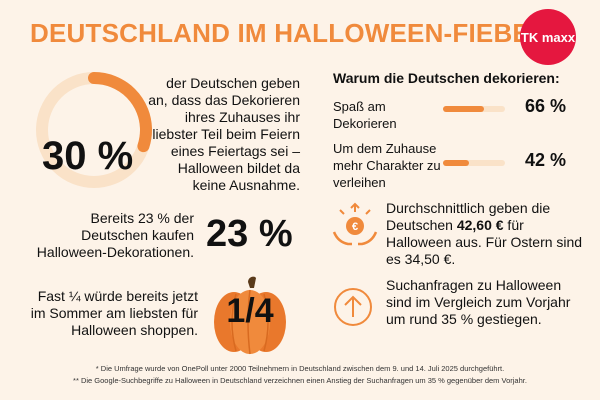 Image resolution: width=600 pixels, height=400 pixels. What do you see at coordinates (446, 78) in the screenshot?
I see `chart-title: Warum die Deutschen dekorieren:` at bounding box center [446, 78].